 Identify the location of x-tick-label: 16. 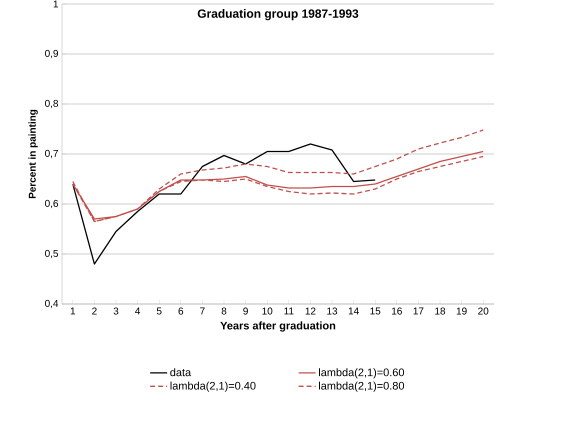
(397, 311).